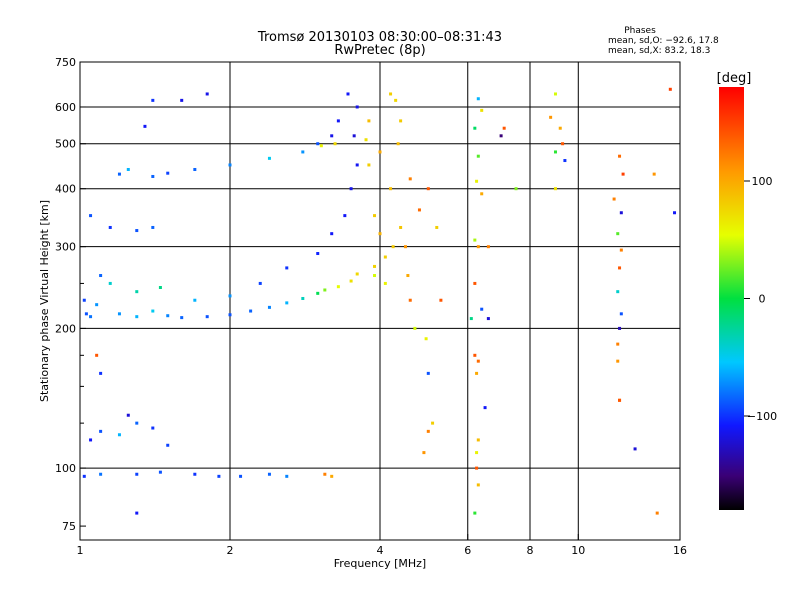 The width and height of the screenshot is (800, 600). Describe the element at coordinates (65, 328) in the screenshot. I see `y-tick-label: 200` at that location.